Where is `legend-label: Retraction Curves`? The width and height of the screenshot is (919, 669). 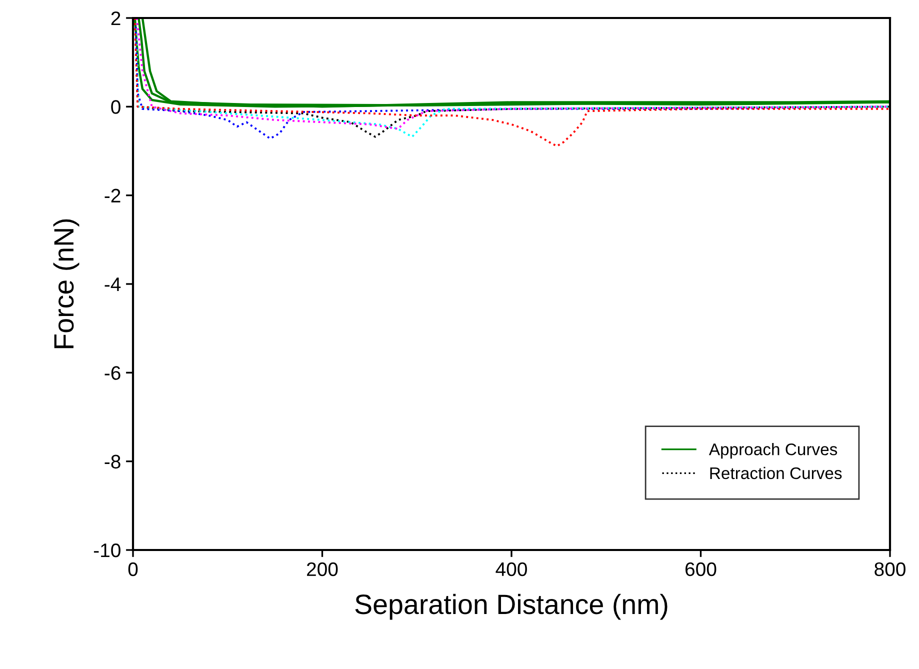 legend-label: Retraction Curves is located at coordinates (776, 473).